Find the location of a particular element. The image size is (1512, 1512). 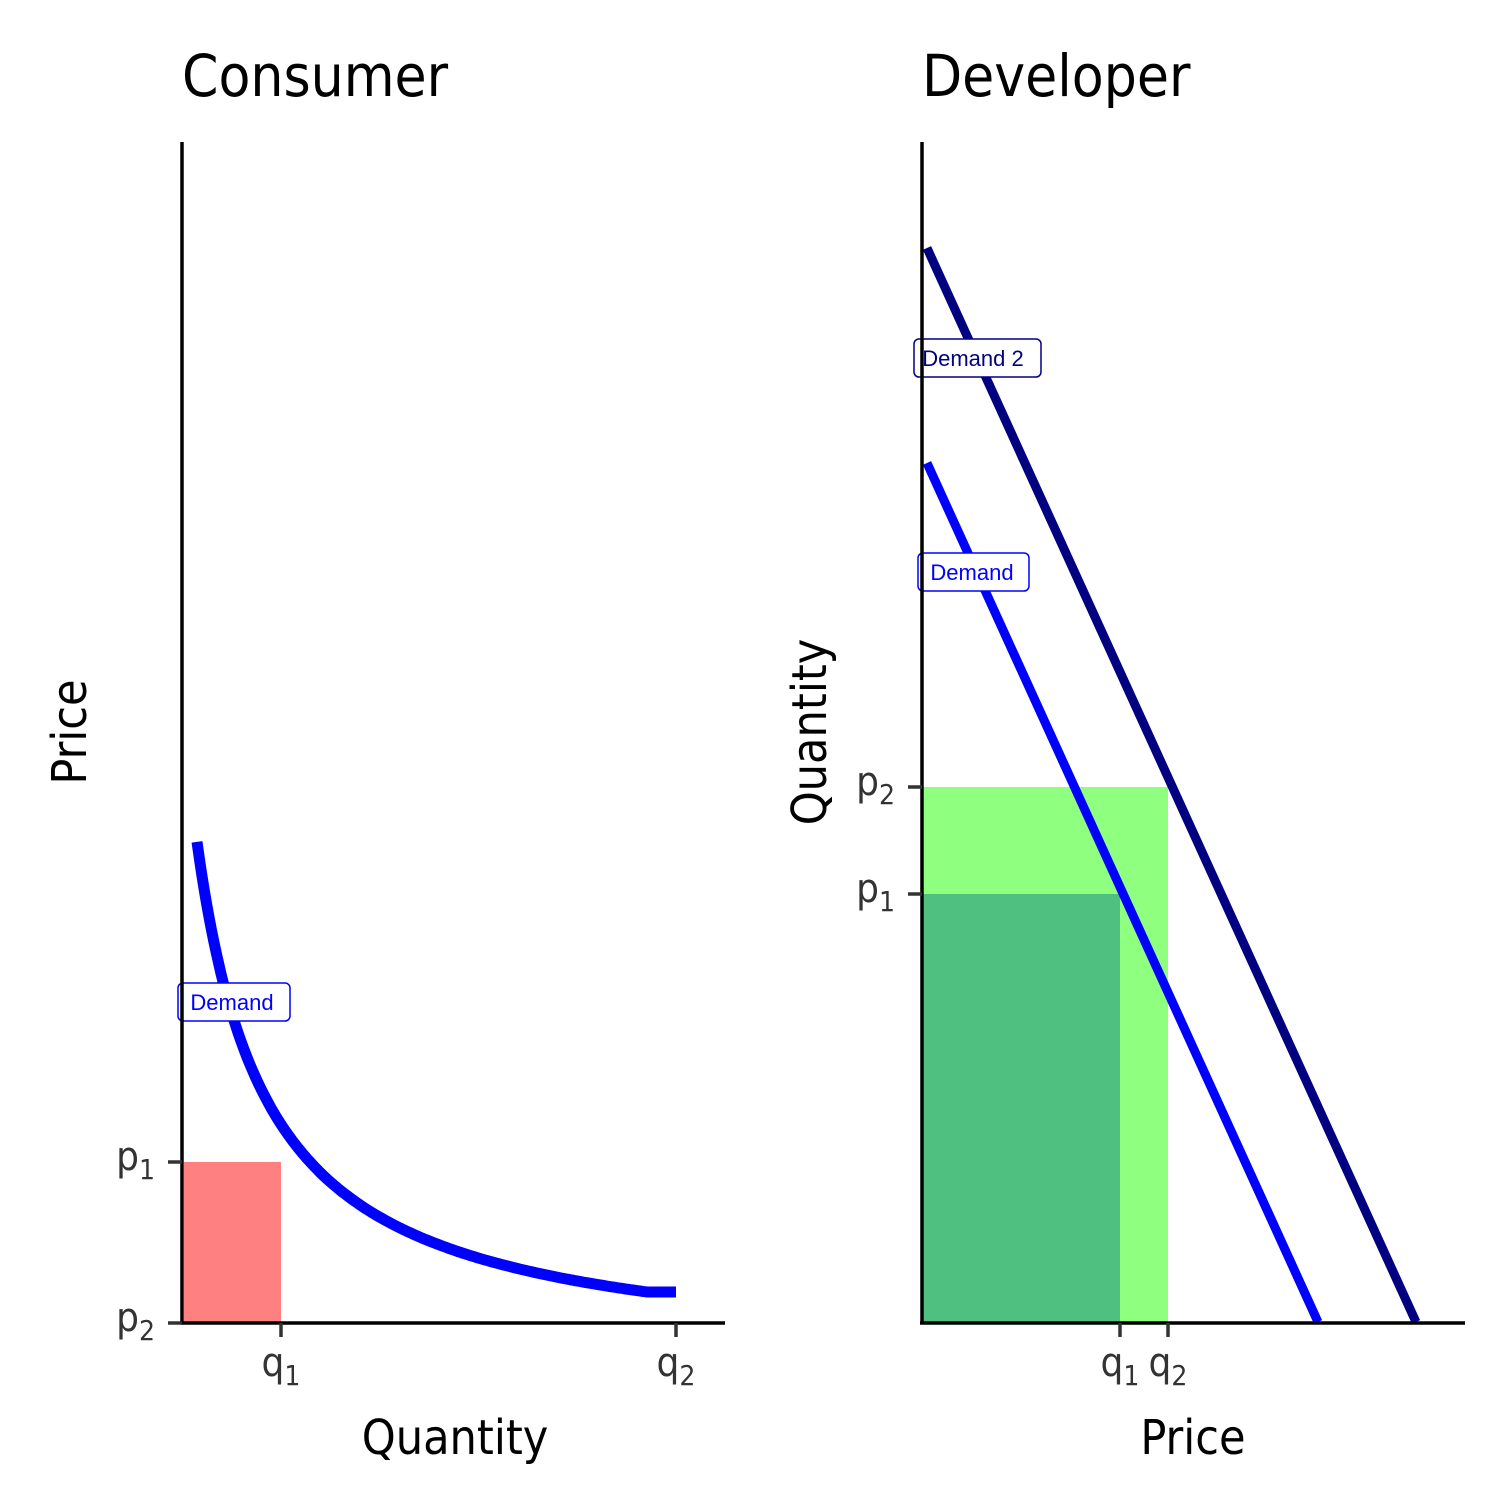

developer-area is located at coordinates (1021, 1108).